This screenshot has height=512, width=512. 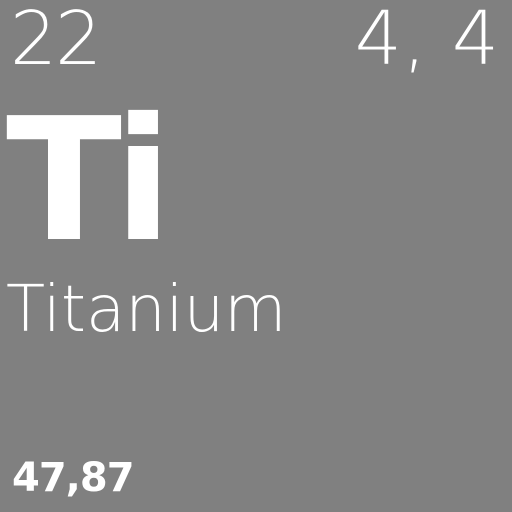 I want to click on atomic-mass: 47,87, so click(x=73, y=478).